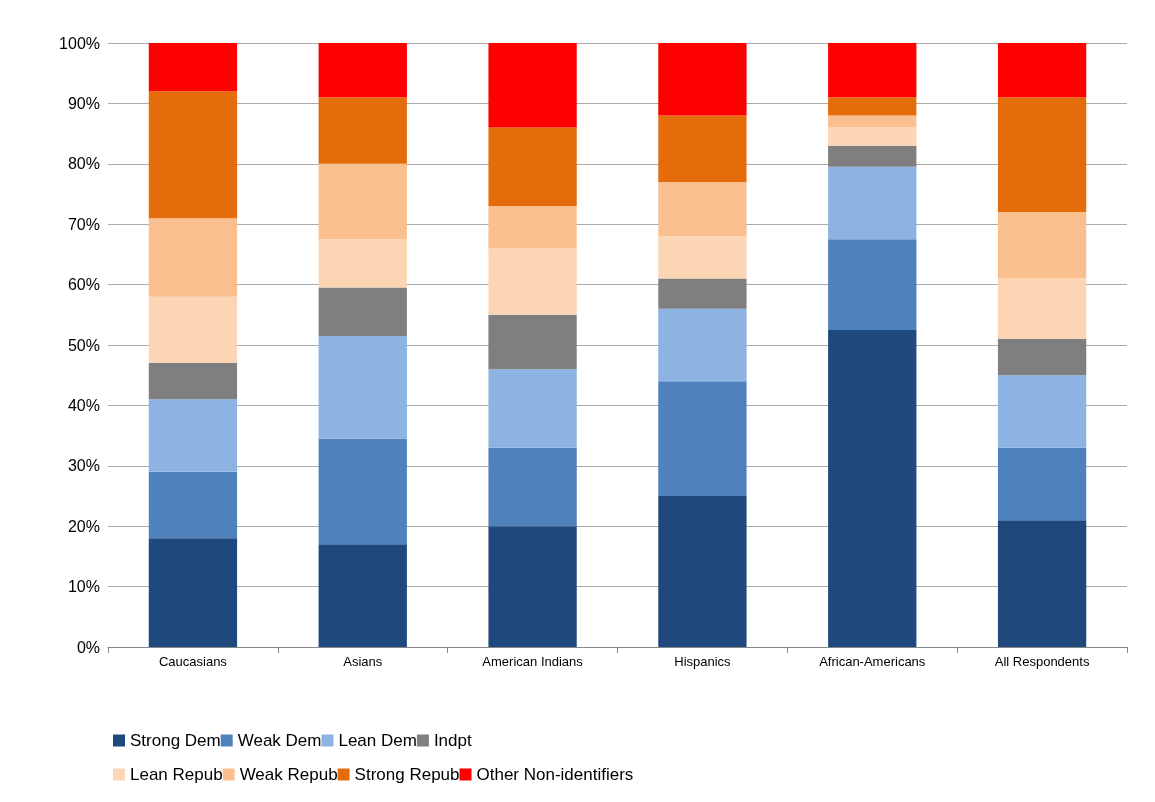 Image resolution: width=1155 pixels, height=802 pixels. Describe the element at coordinates (83, 526) in the screenshot. I see `y-tick-label: 20%` at that location.